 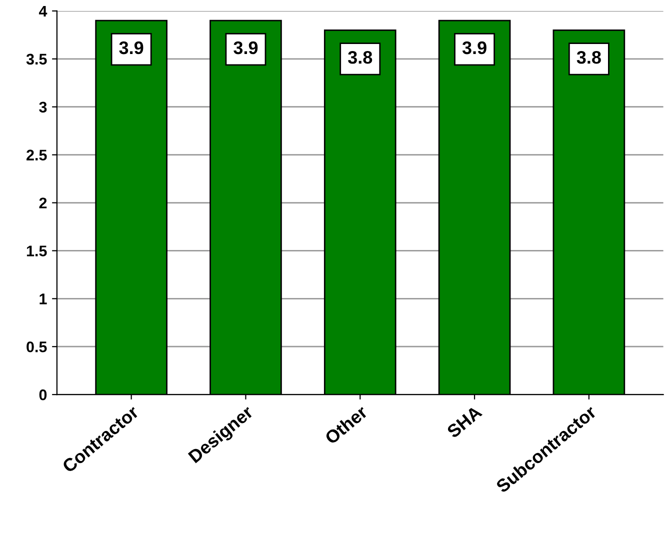 I want to click on x-tick-label: SHA, so click(x=464, y=421).